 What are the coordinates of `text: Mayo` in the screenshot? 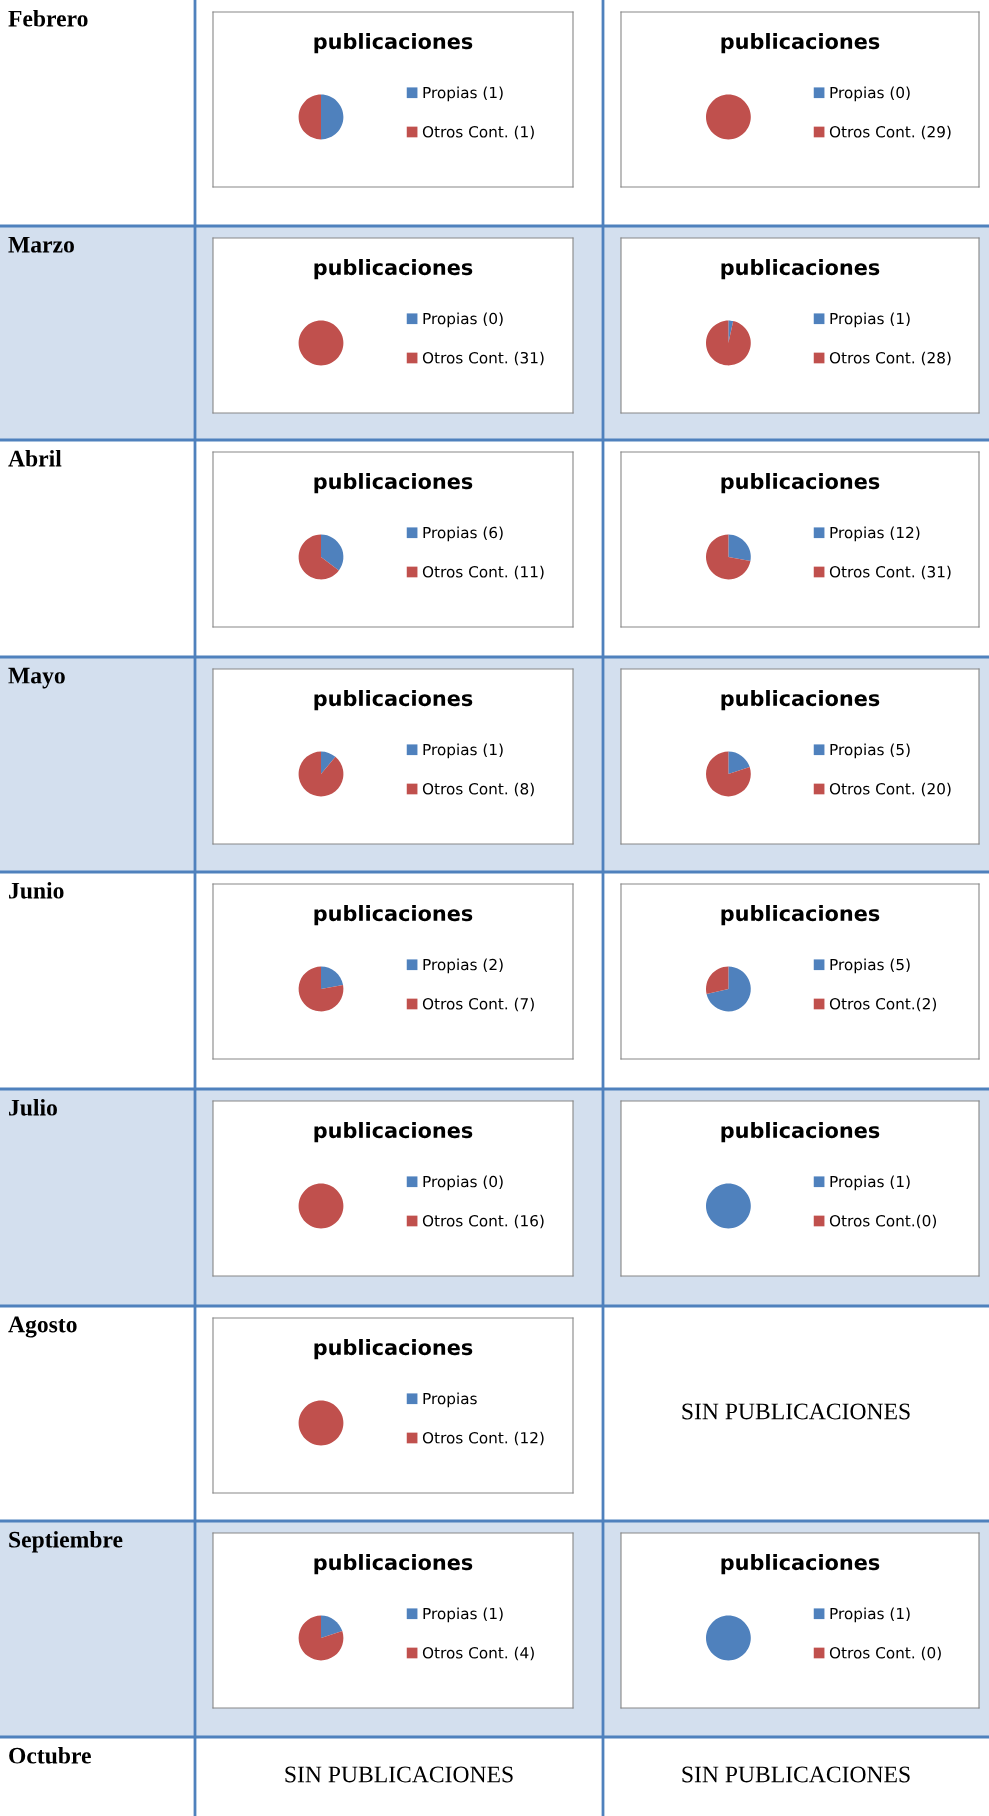 It's located at (36, 678).